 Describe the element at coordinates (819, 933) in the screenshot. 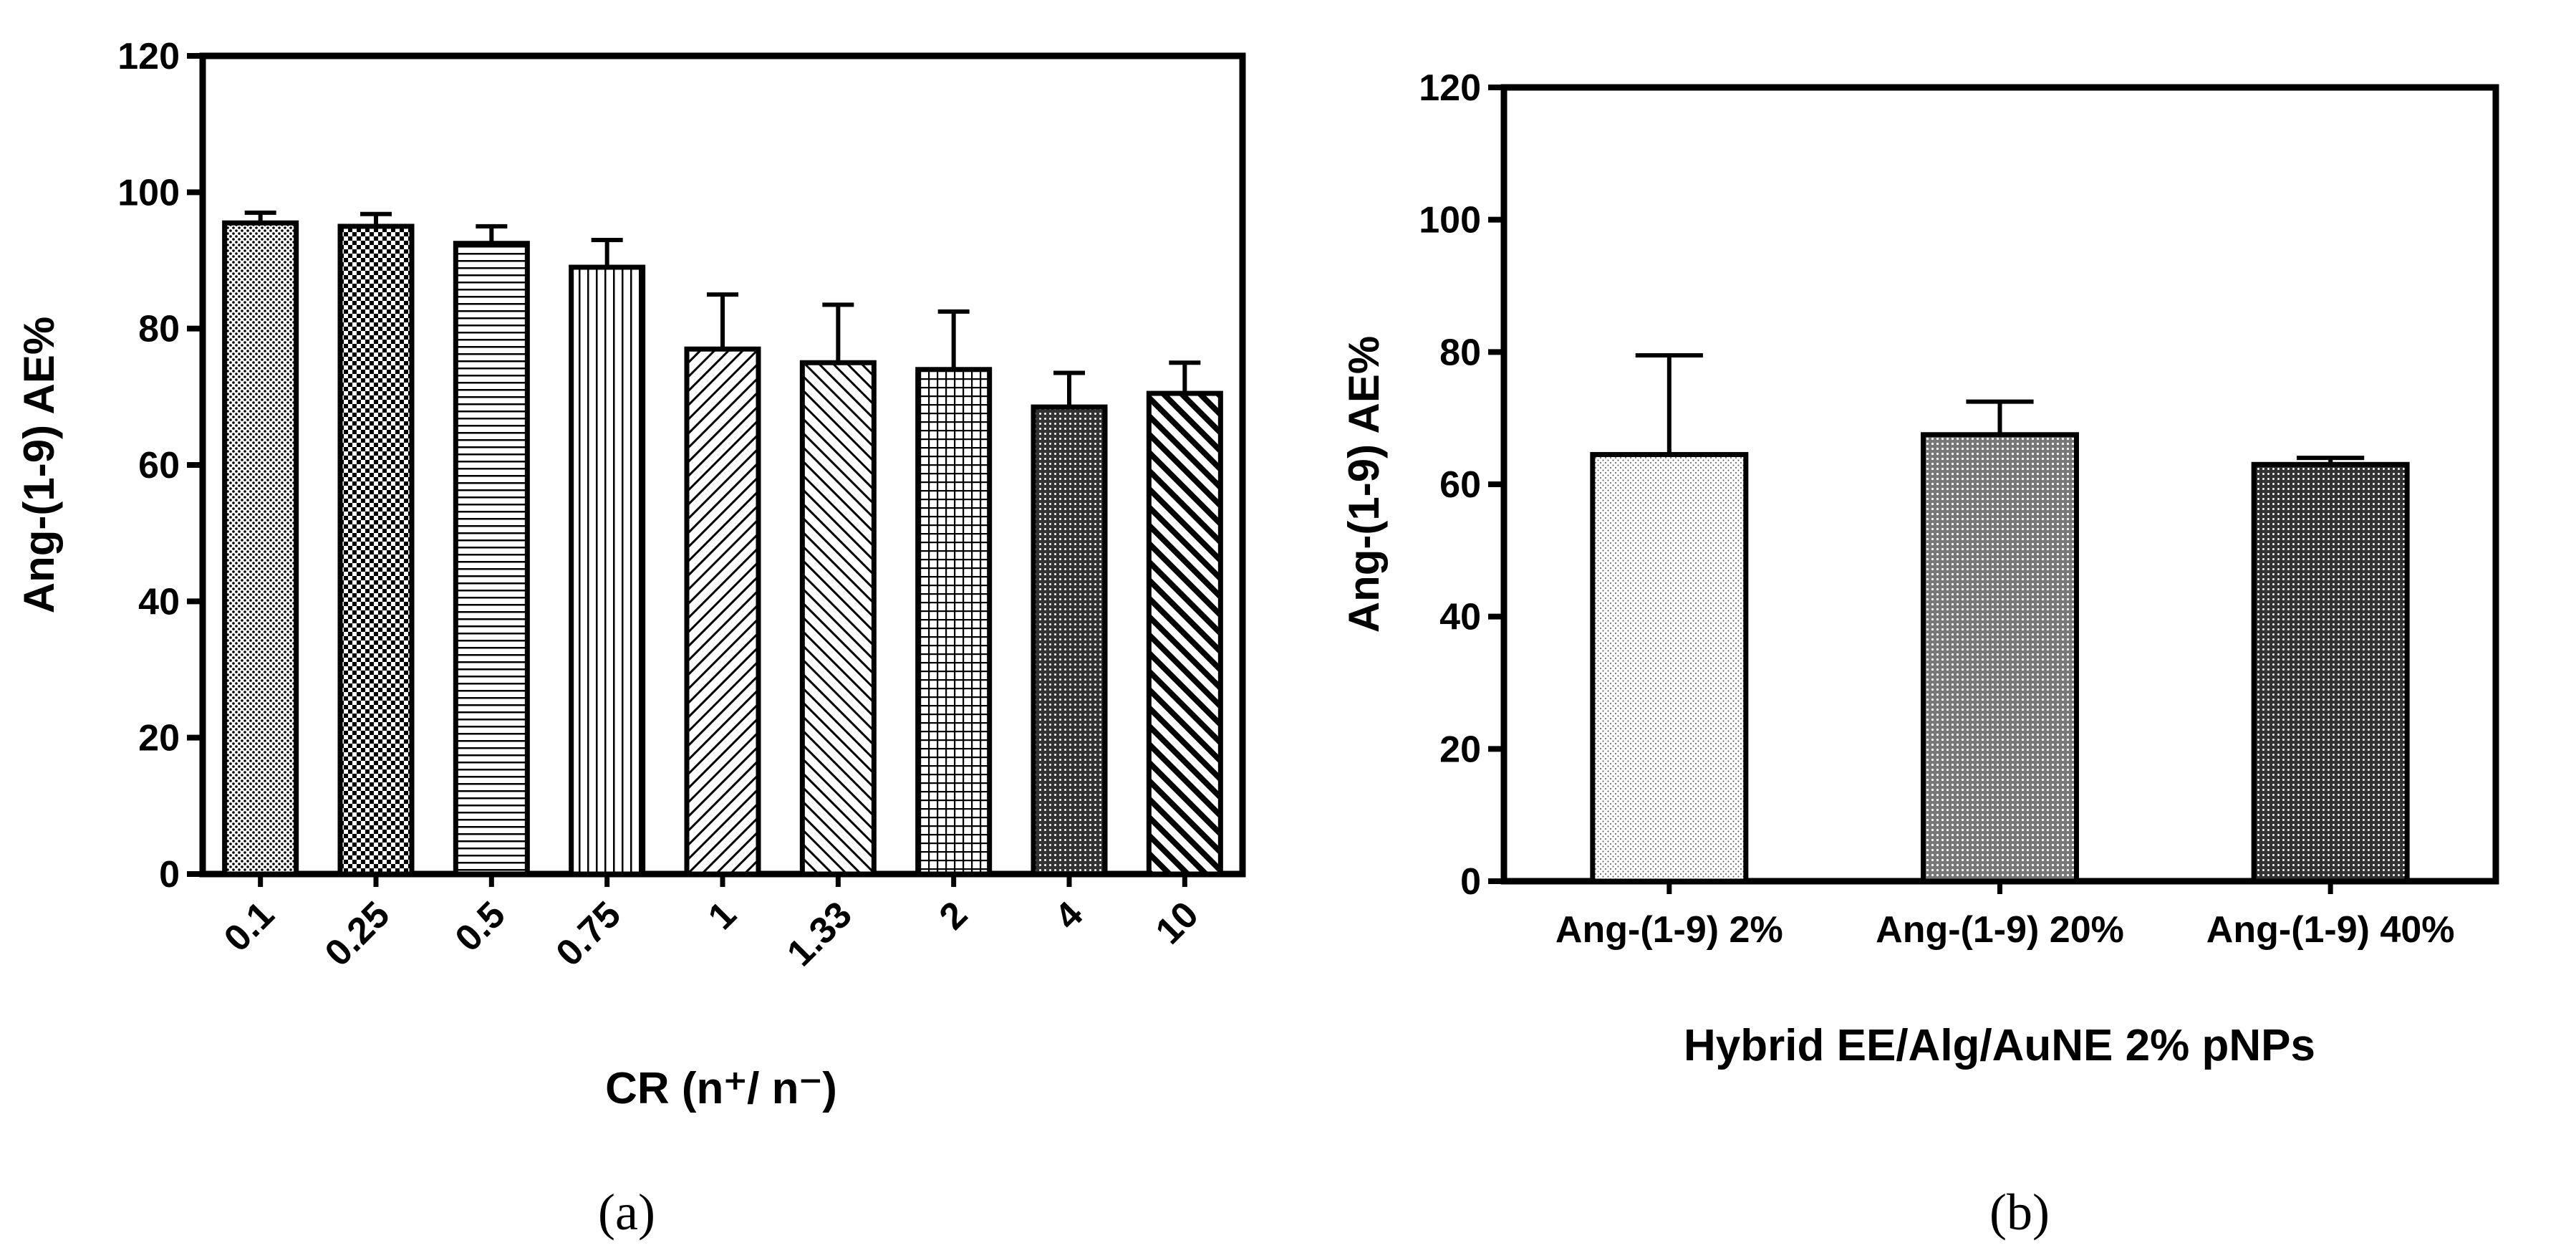

I see `x-tick-label: 1.33` at that location.